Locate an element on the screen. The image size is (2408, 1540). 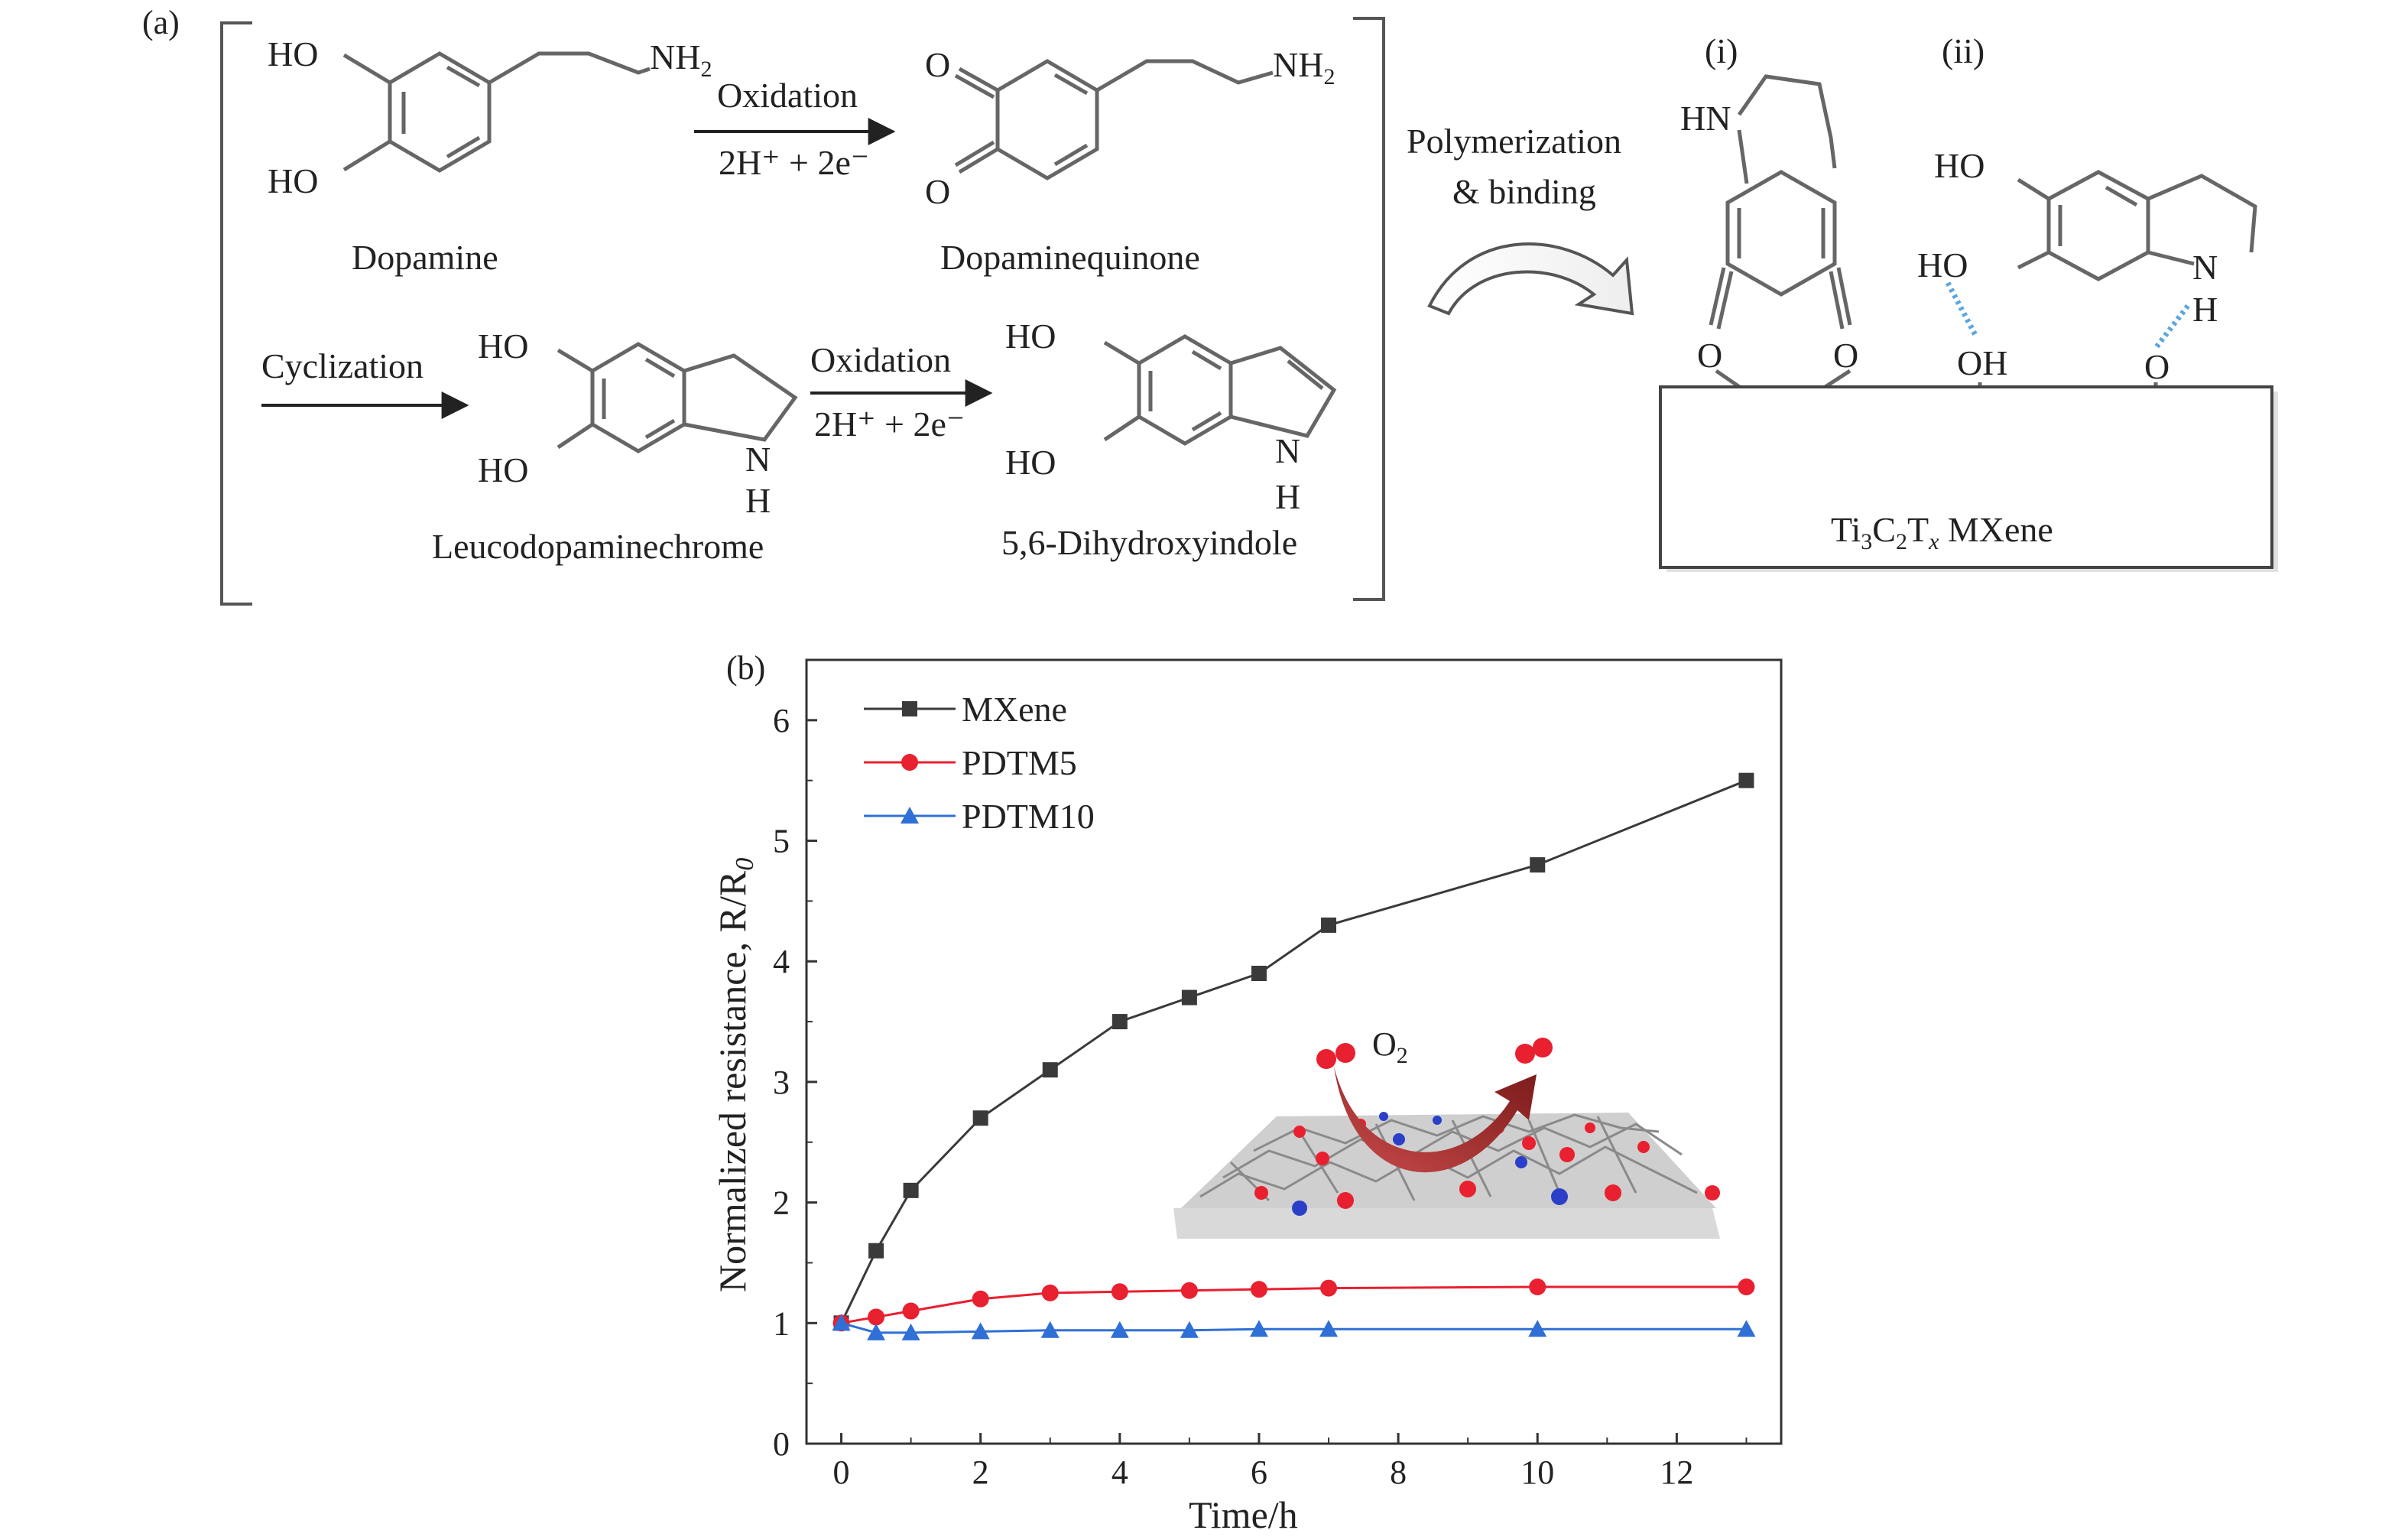
oxidation-sub-1: 2H⁺ + 2e⁻ is located at coordinates (794, 162).